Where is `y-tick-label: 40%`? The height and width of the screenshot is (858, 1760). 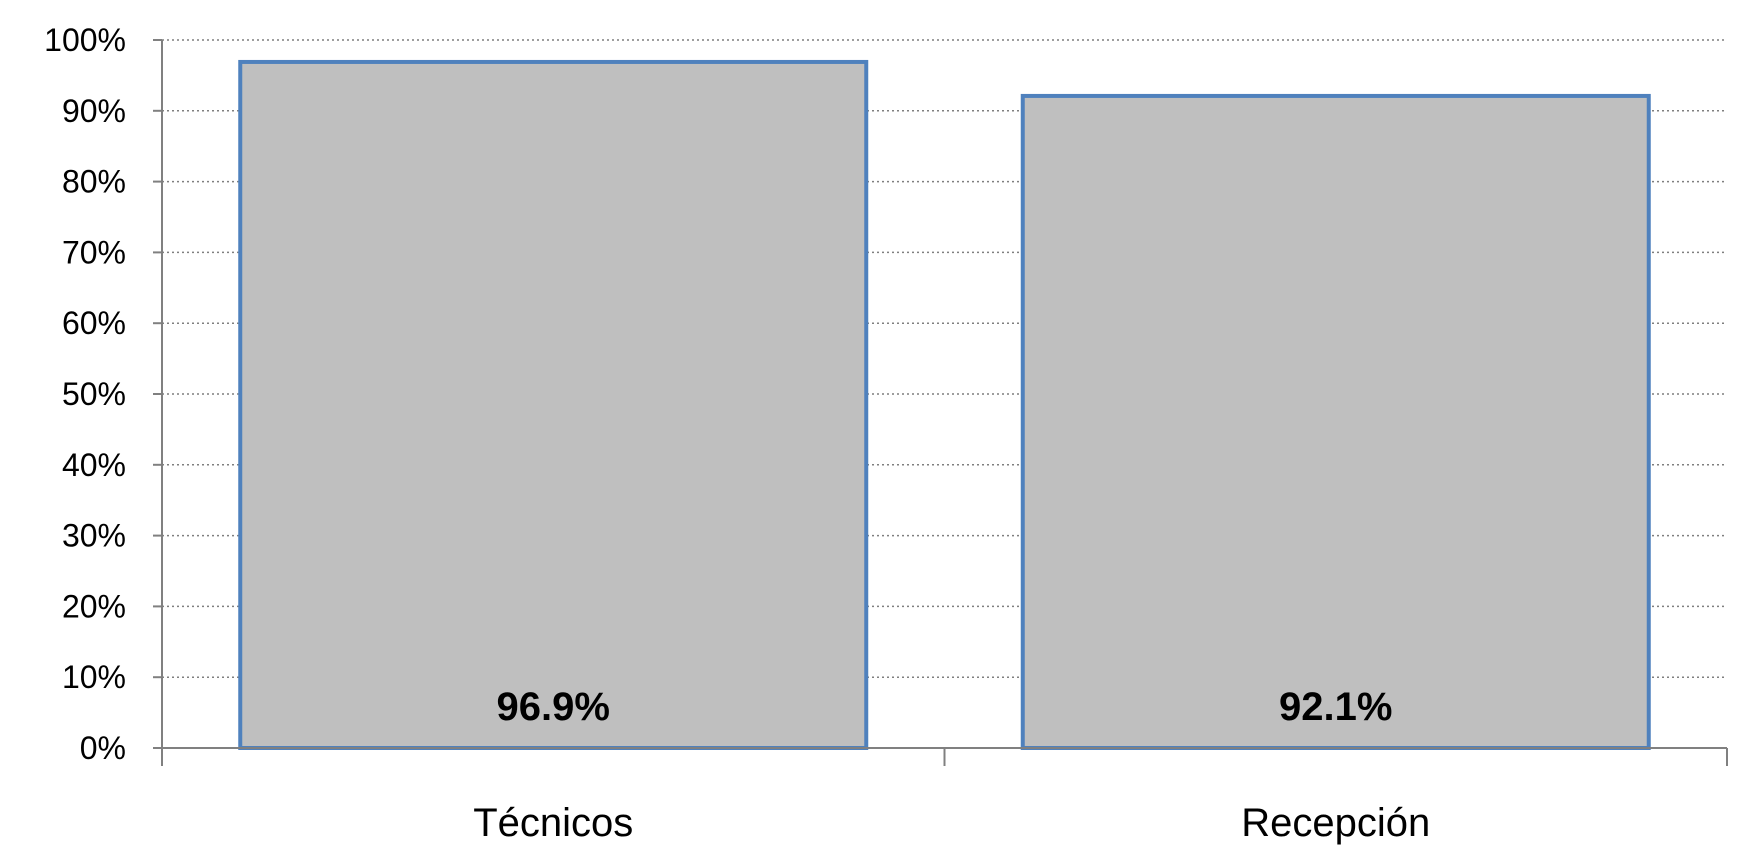
y-tick-label: 40% is located at coordinates (94, 465).